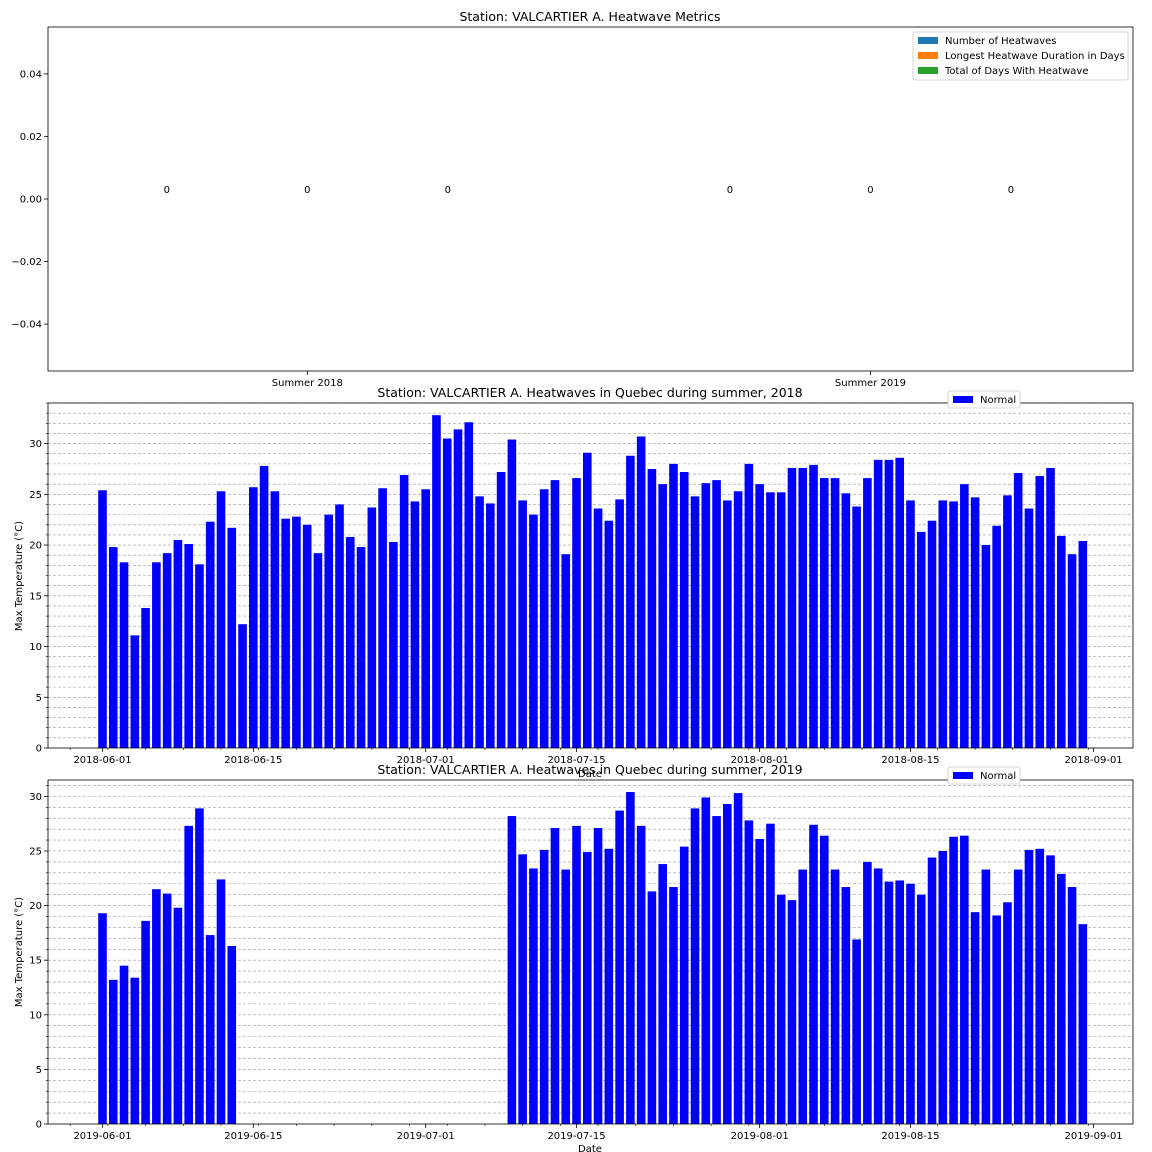 This screenshot has height=1152, width=1152. Describe the element at coordinates (760, 1136) in the screenshot. I see `x-tick-label: 2019-08-01` at that location.